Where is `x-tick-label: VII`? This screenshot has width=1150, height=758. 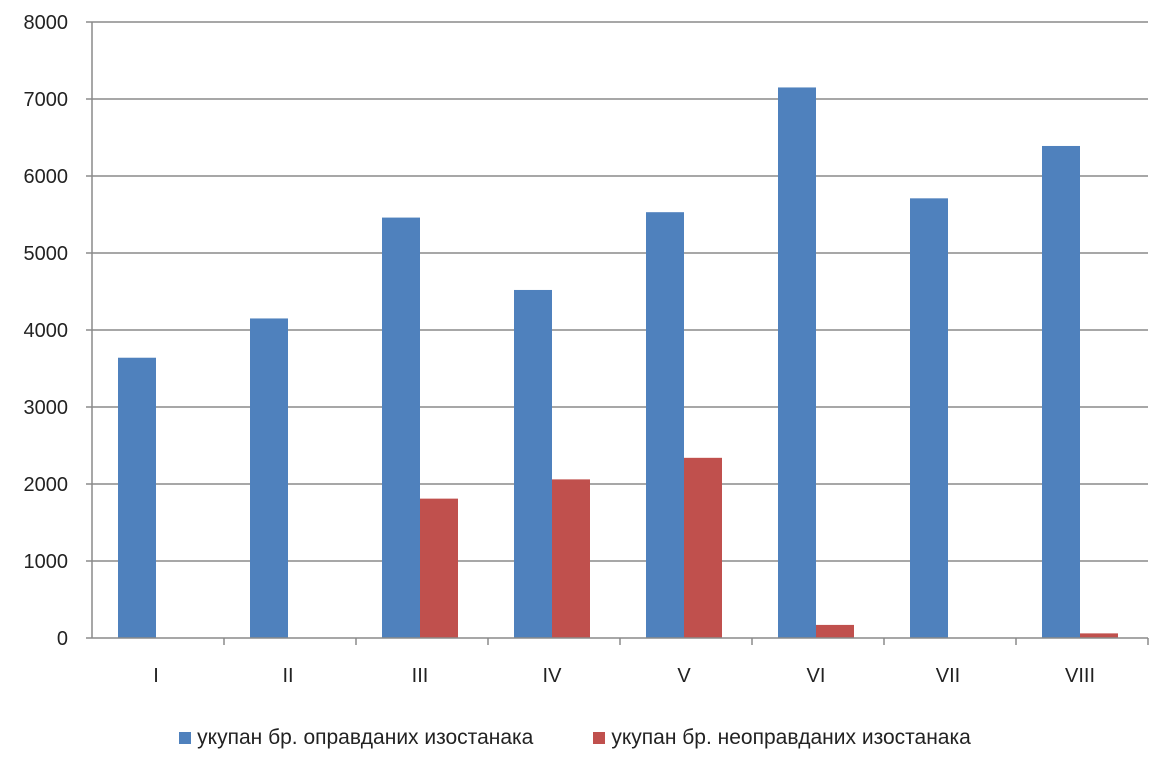 x-tick-label: VII is located at coordinates (948, 676).